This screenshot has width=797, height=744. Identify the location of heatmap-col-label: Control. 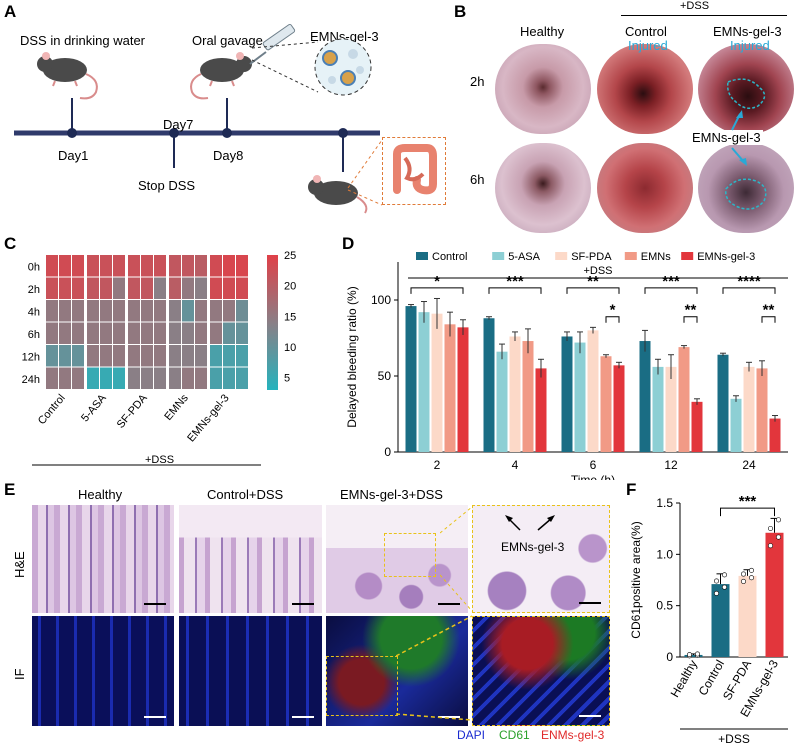
(52, 409).